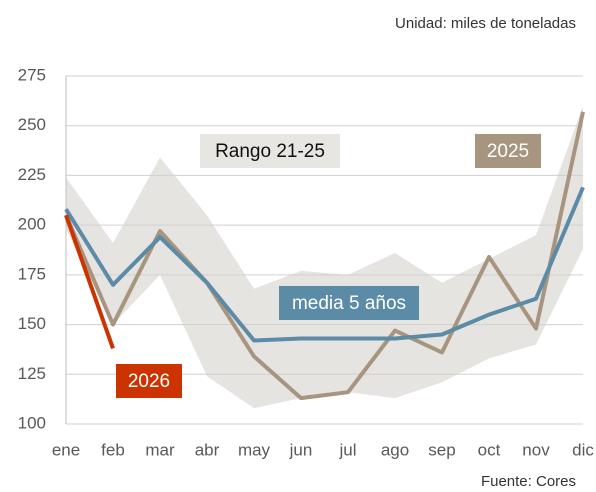 Image resolution: width=596 pixels, height=492 pixels. What do you see at coordinates (89, 282) in the screenshot?
I see `series-line` at bounding box center [89, 282].